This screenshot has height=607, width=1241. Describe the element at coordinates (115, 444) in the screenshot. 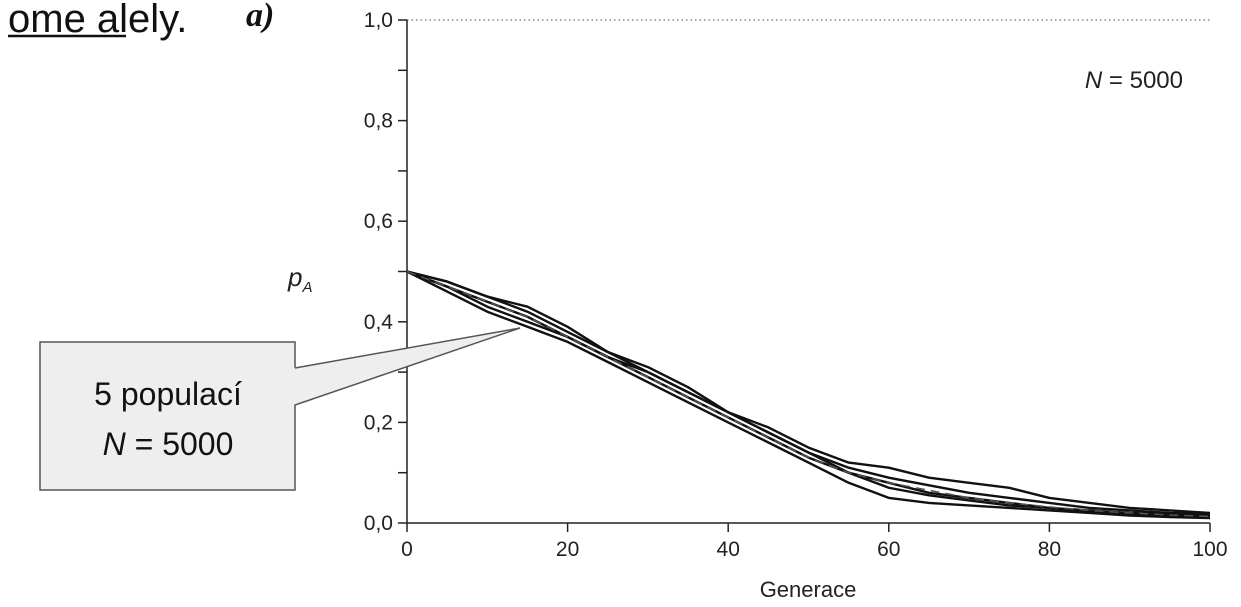

I see `callout-var: N` at that location.